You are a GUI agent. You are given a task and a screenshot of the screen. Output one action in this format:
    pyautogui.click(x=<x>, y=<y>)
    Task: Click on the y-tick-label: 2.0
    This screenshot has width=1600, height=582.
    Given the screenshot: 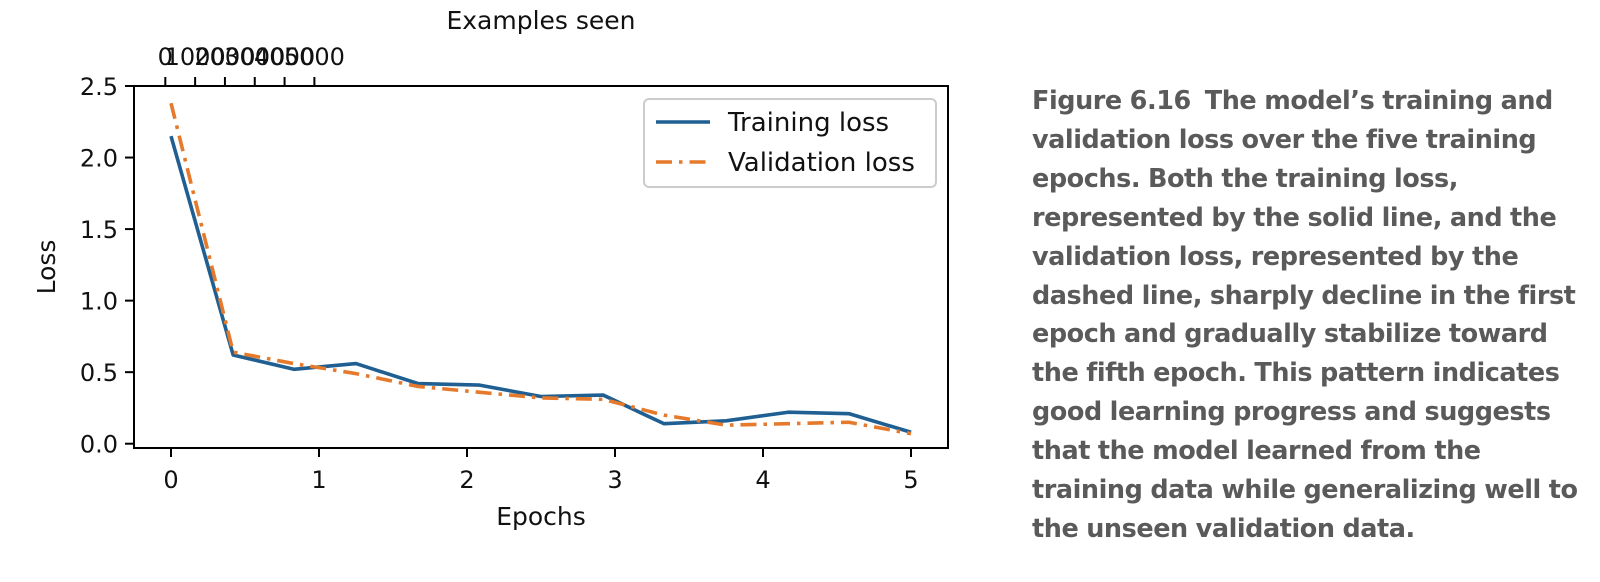 What is the action you would take?
    pyautogui.click(x=99, y=159)
    